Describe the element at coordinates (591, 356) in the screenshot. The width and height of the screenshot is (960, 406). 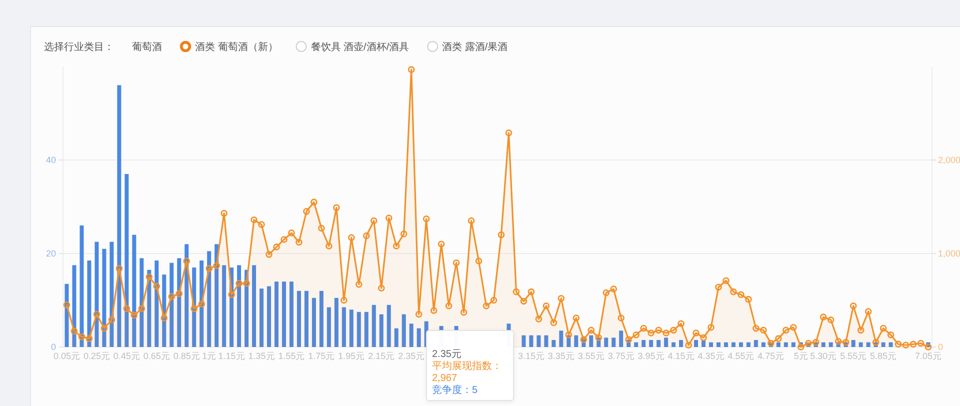
I see `x-tick-label: 3.55元` at that location.